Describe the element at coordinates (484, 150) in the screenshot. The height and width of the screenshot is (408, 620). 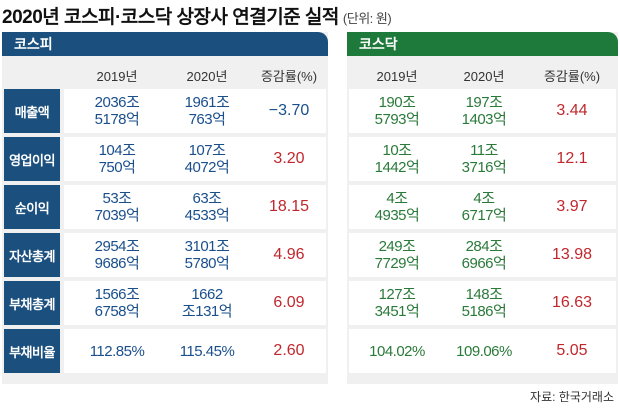
I see `kosdaq-2020-value-line: 11조` at that location.